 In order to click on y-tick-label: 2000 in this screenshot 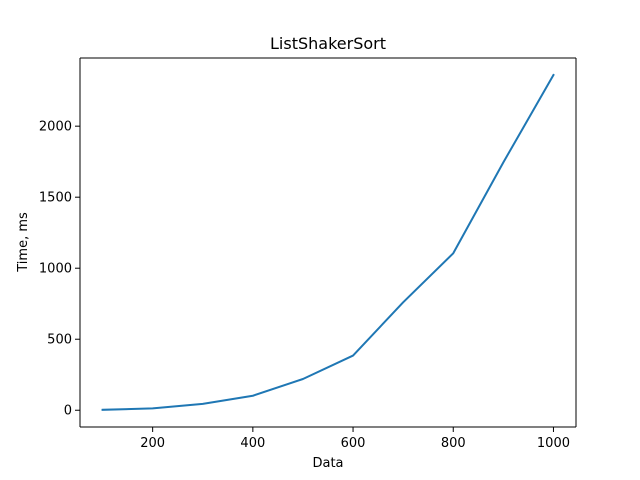, I will do `click(55, 127)`.